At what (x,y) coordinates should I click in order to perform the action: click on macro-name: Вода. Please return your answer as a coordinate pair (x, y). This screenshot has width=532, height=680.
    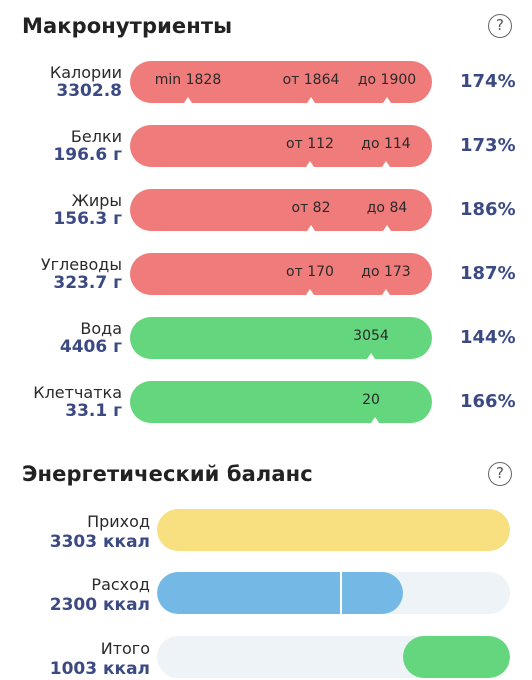
    Looking at the image, I should click on (101, 328).